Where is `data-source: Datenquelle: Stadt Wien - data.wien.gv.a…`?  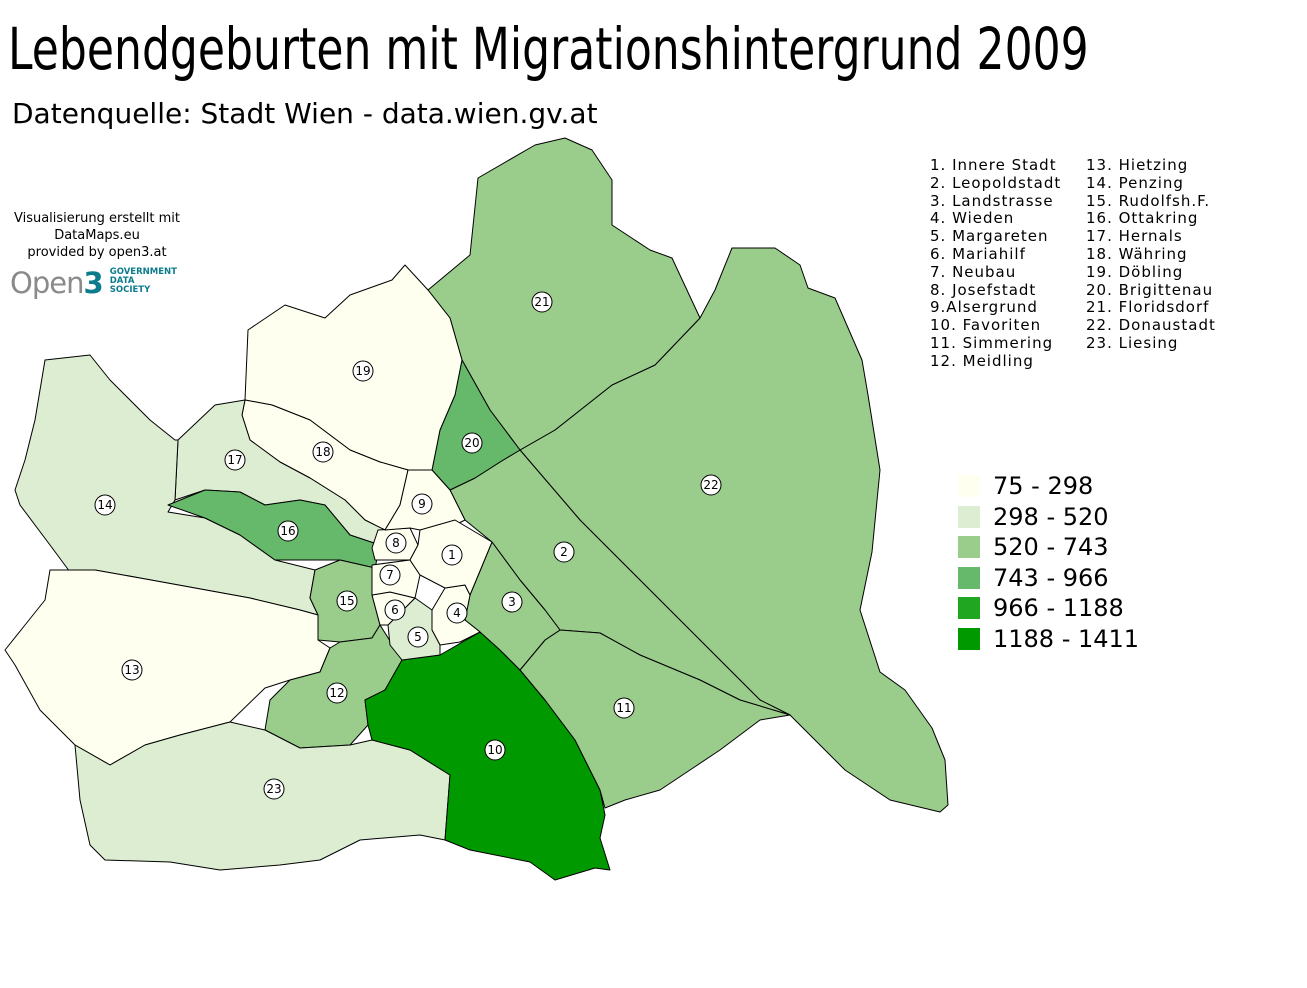
data-source: Datenquelle: Stadt Wien - data.wien.gv.a… is located at coordinates (305, 113).